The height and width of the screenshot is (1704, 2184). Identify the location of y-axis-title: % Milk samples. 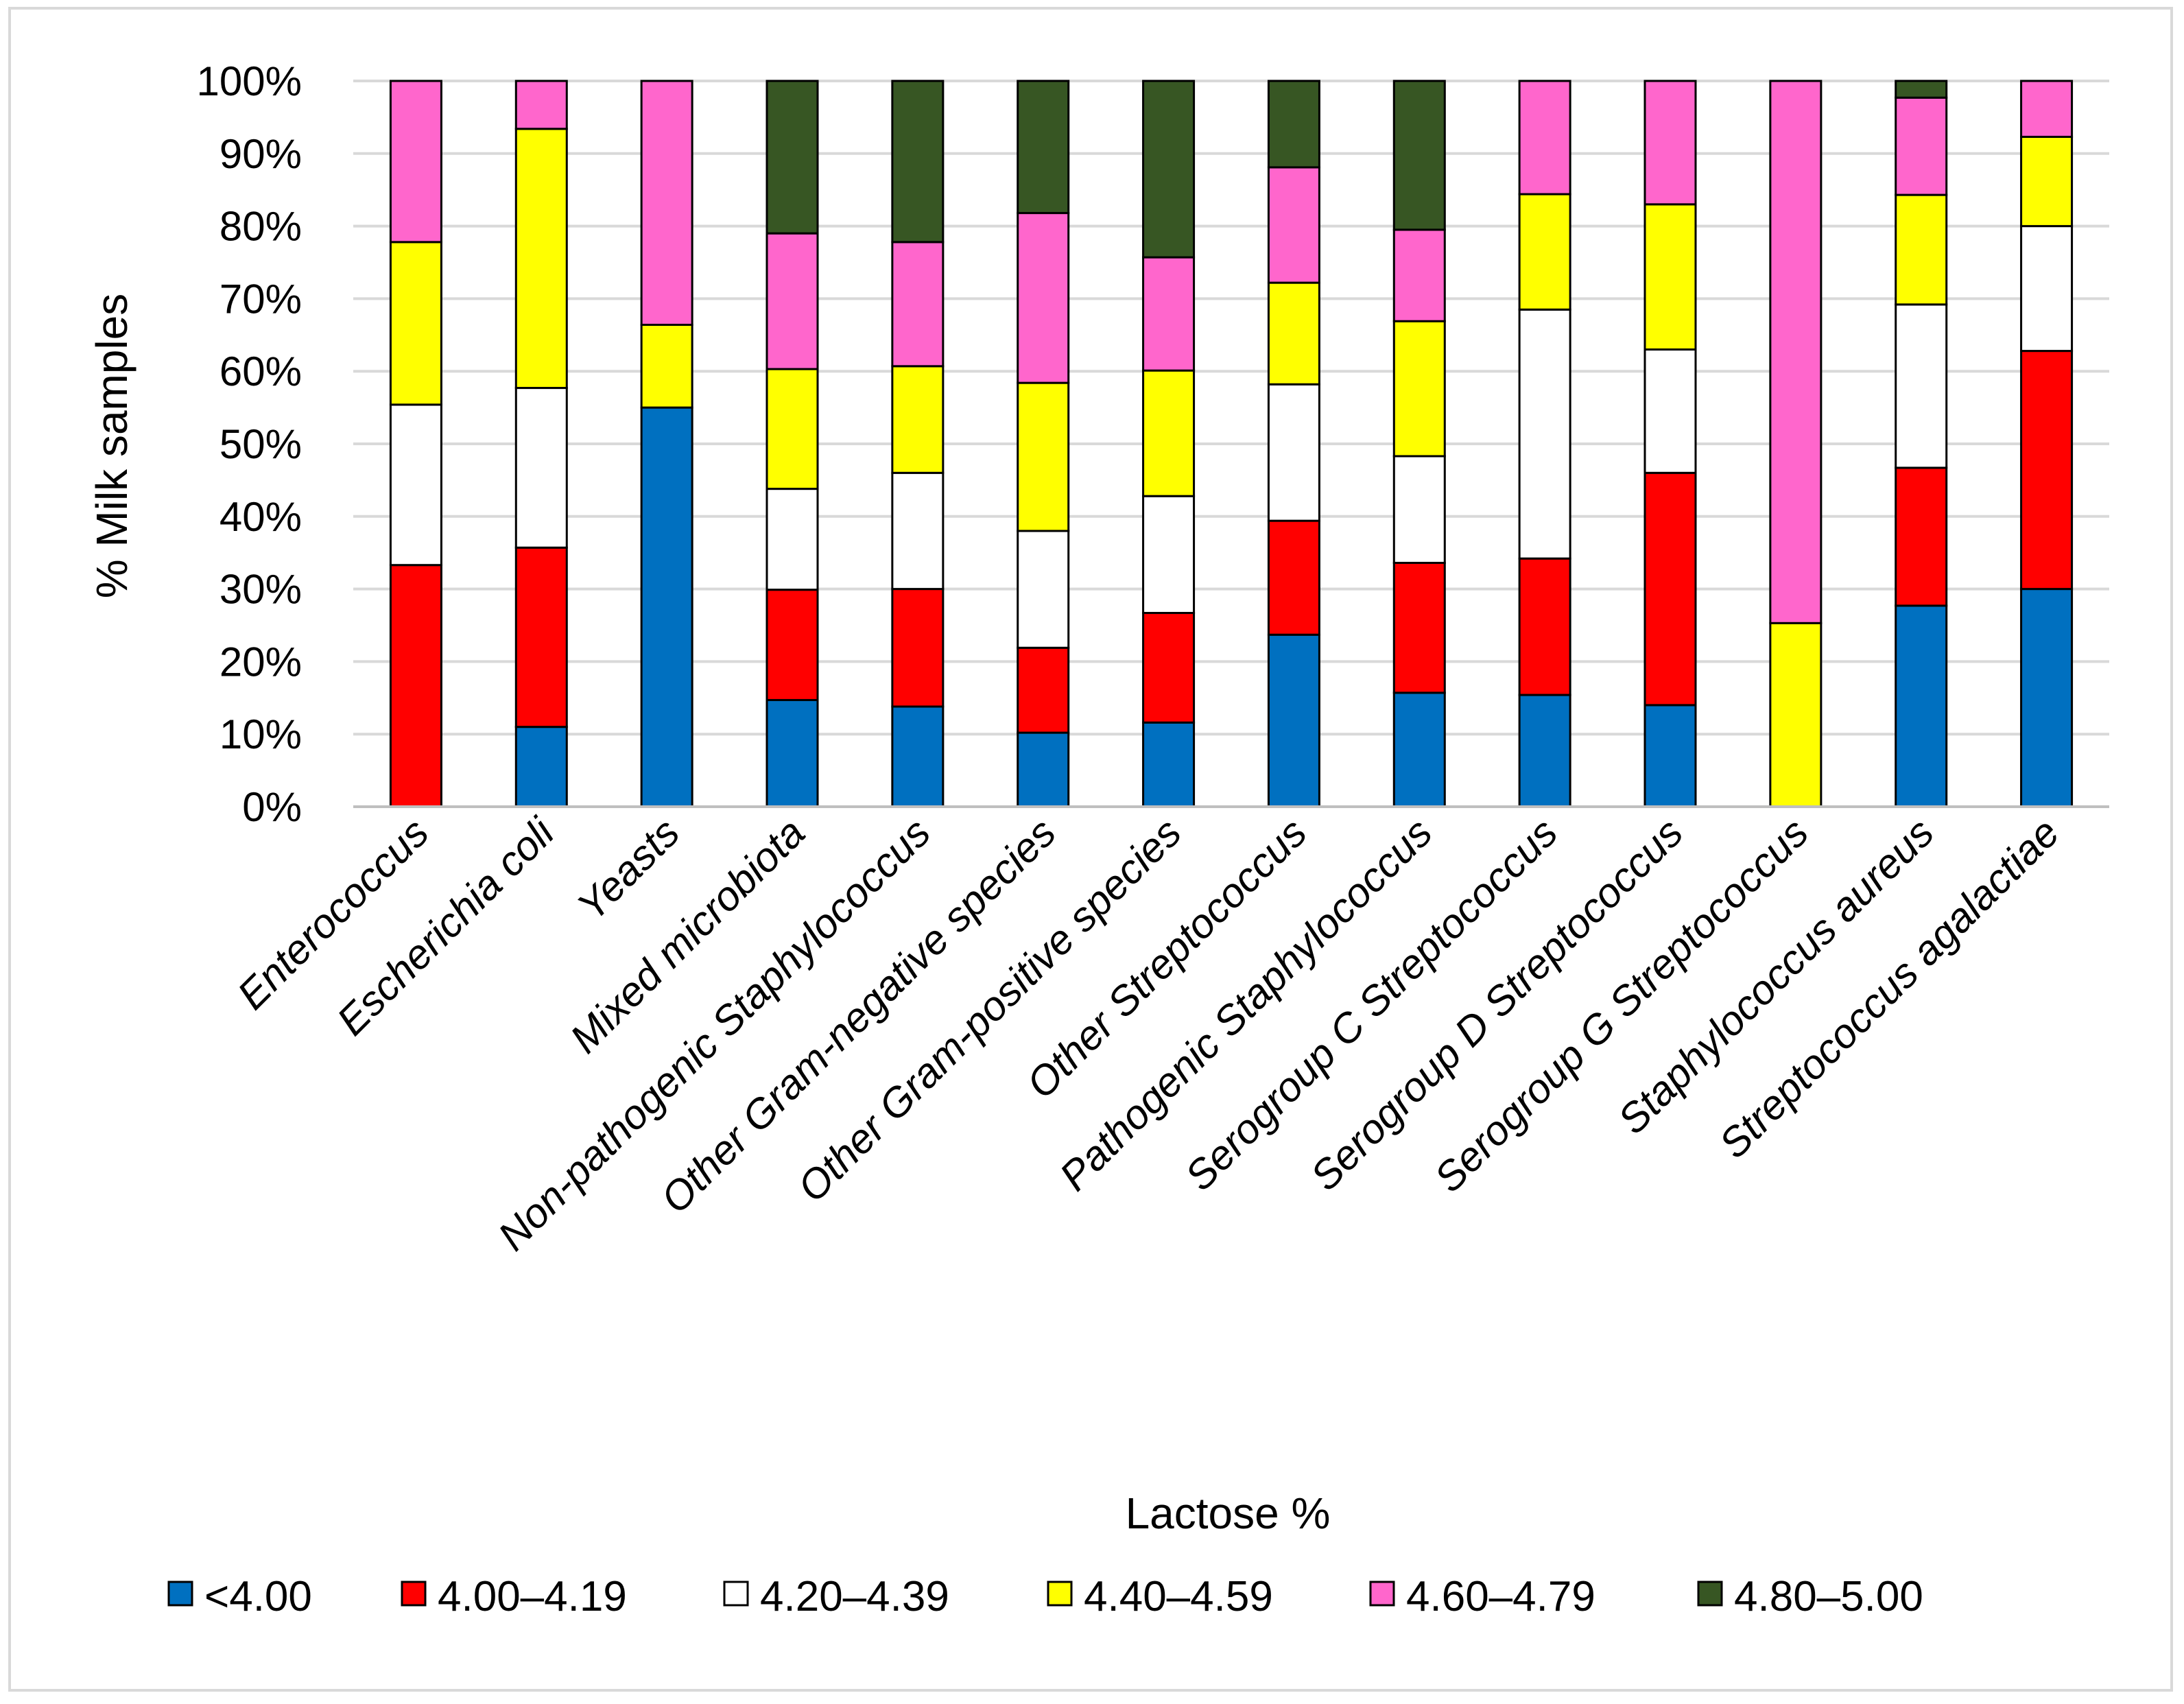
(111, 446).